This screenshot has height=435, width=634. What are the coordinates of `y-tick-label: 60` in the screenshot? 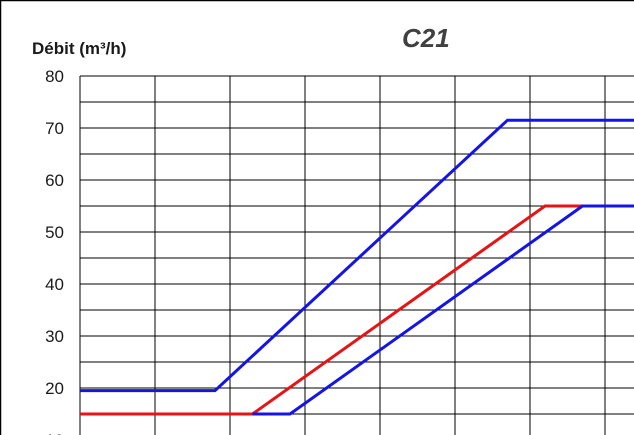 It's located at (54, 180).